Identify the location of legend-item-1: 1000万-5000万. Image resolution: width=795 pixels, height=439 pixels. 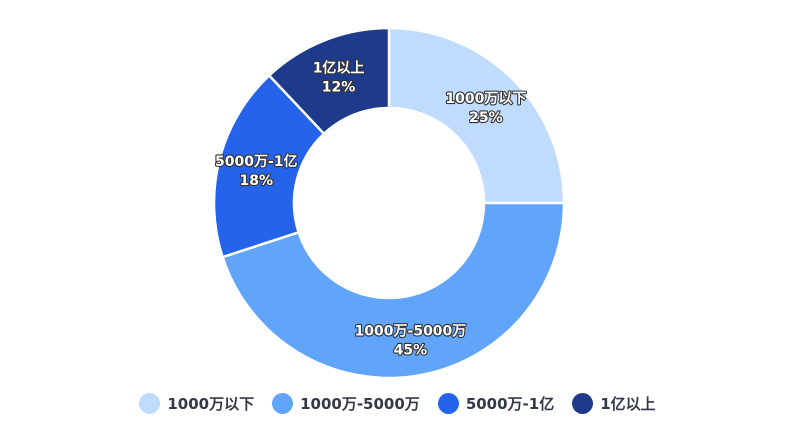
(346, 403).